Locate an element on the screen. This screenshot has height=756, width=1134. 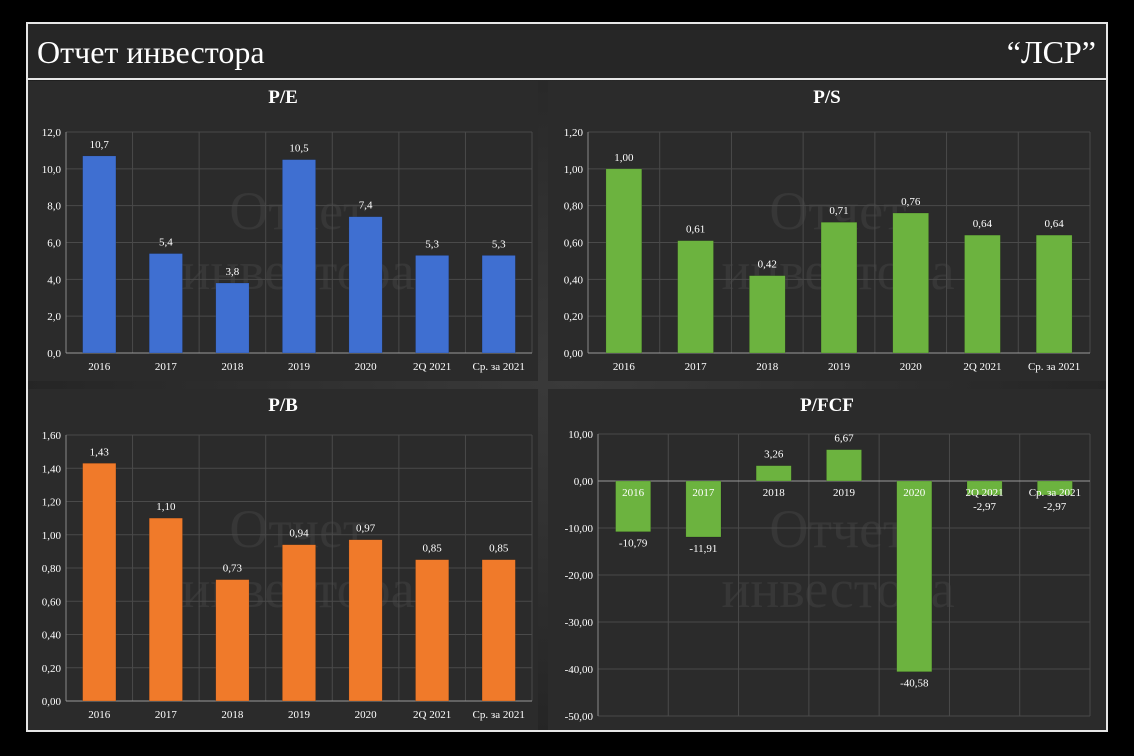
data-label: 0,71 is located at coordinates (838, 211).